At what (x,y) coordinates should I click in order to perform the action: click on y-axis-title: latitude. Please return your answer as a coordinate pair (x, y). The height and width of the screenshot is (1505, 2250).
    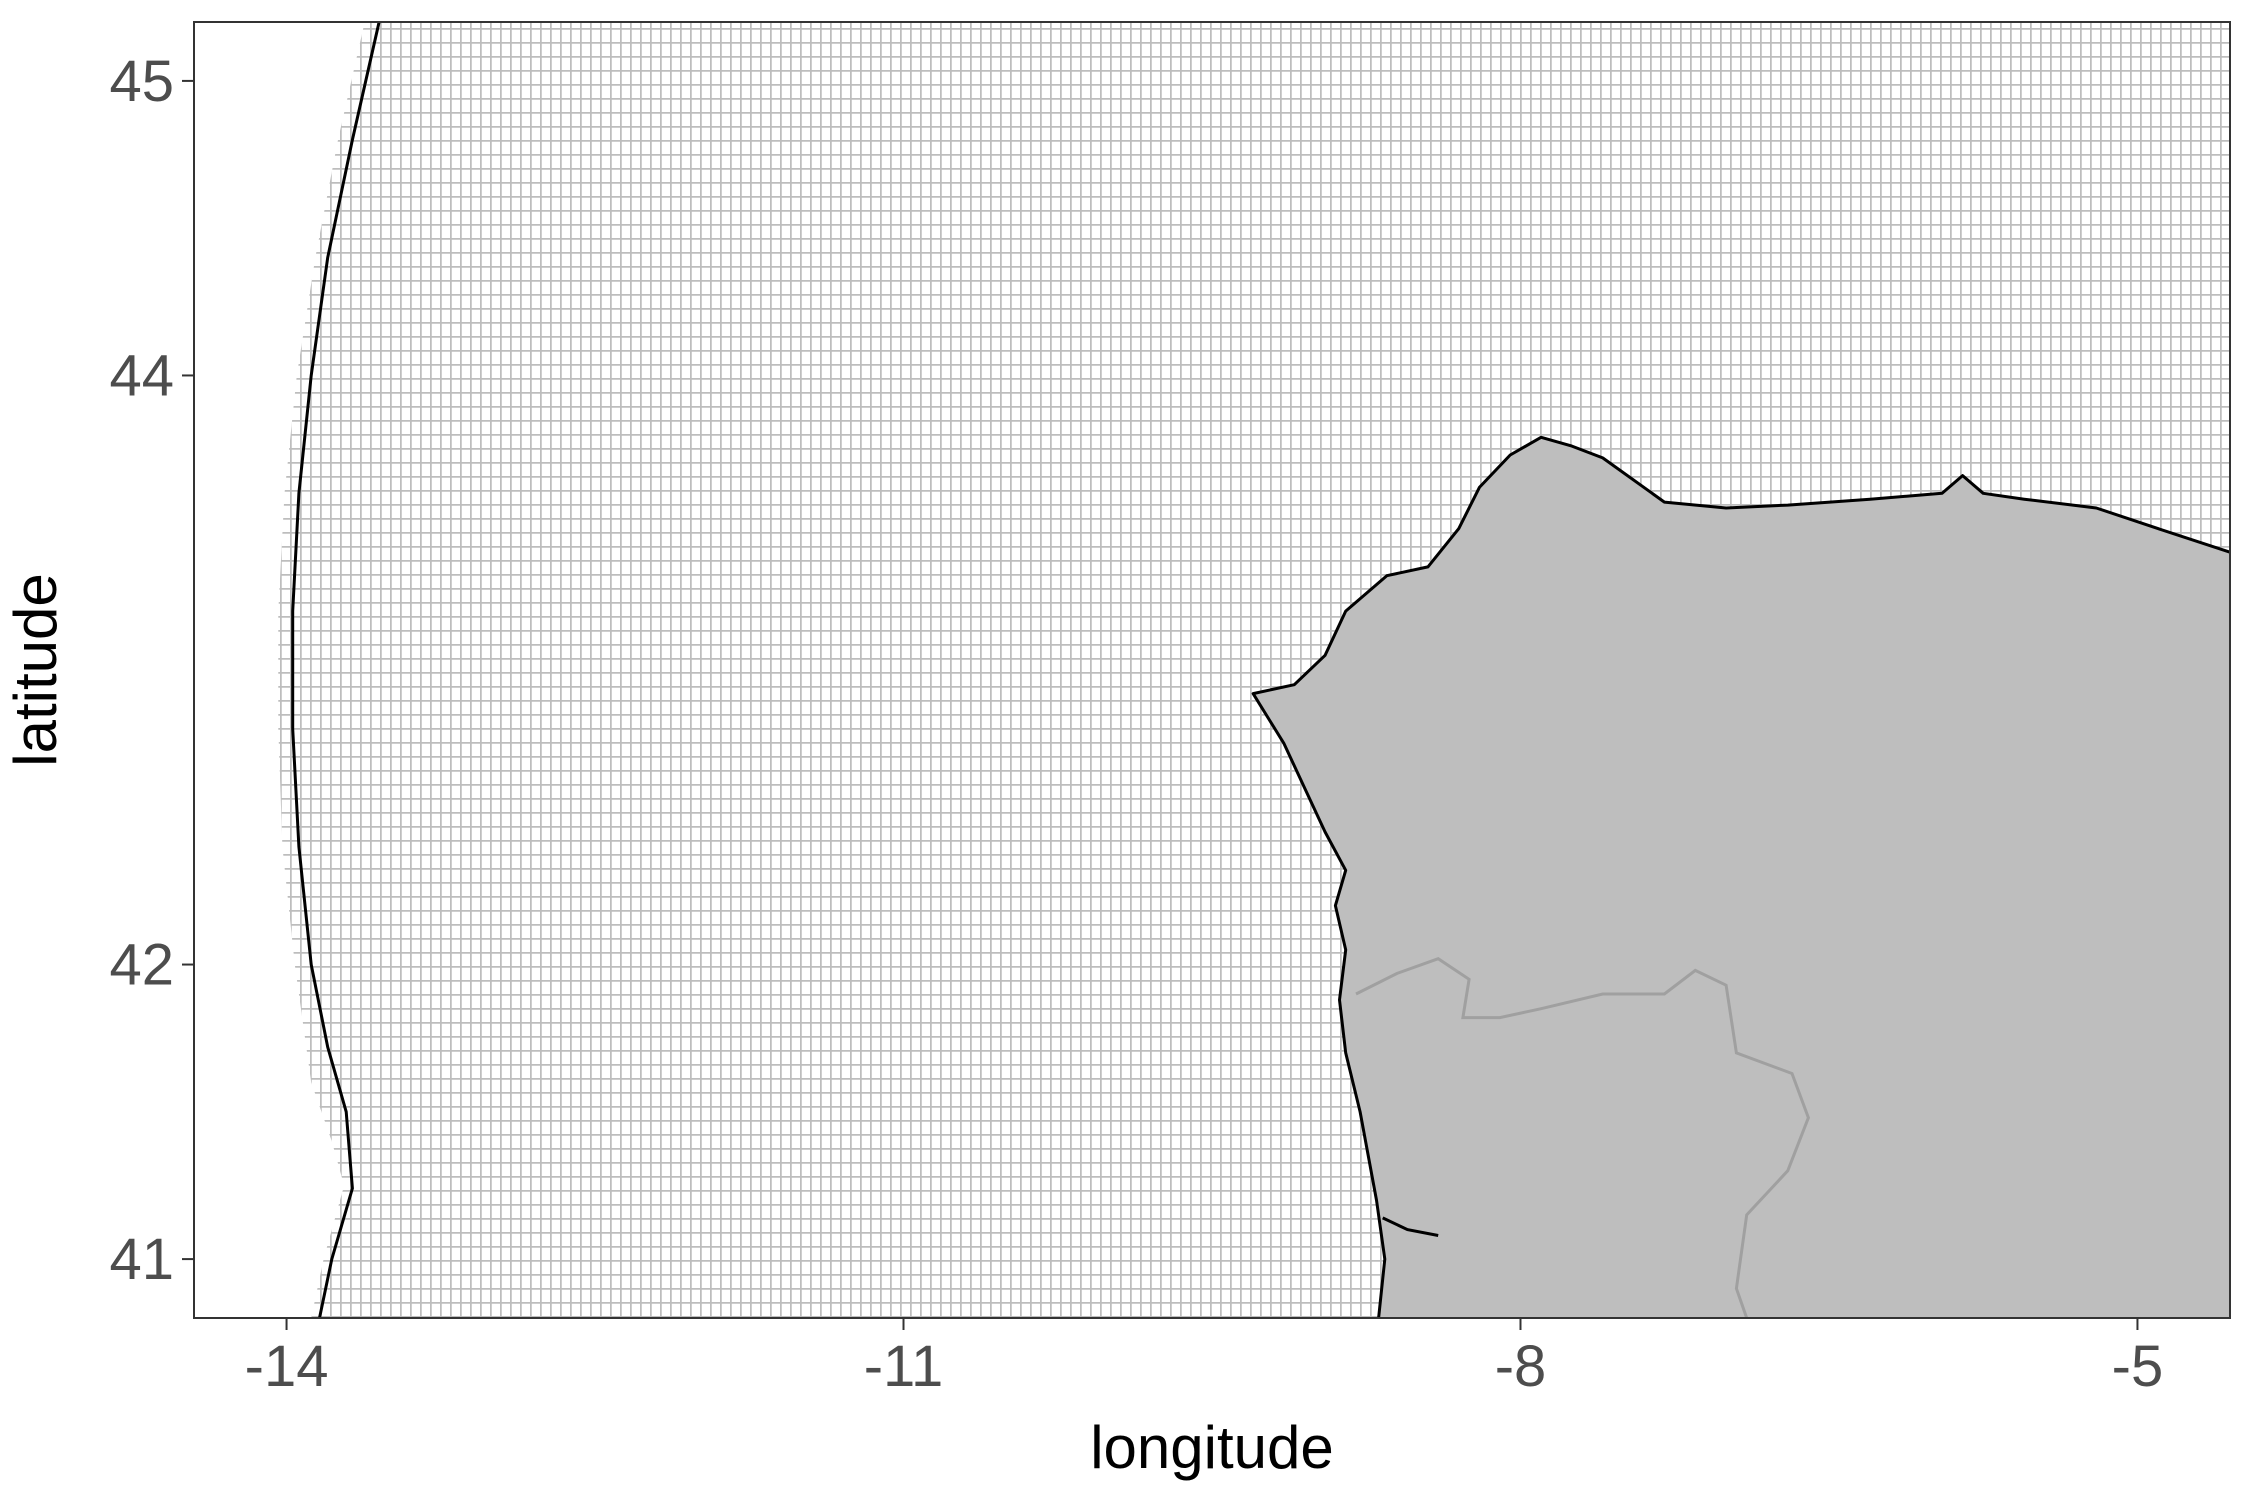
    Looking at the image, I should click on (35, 669).